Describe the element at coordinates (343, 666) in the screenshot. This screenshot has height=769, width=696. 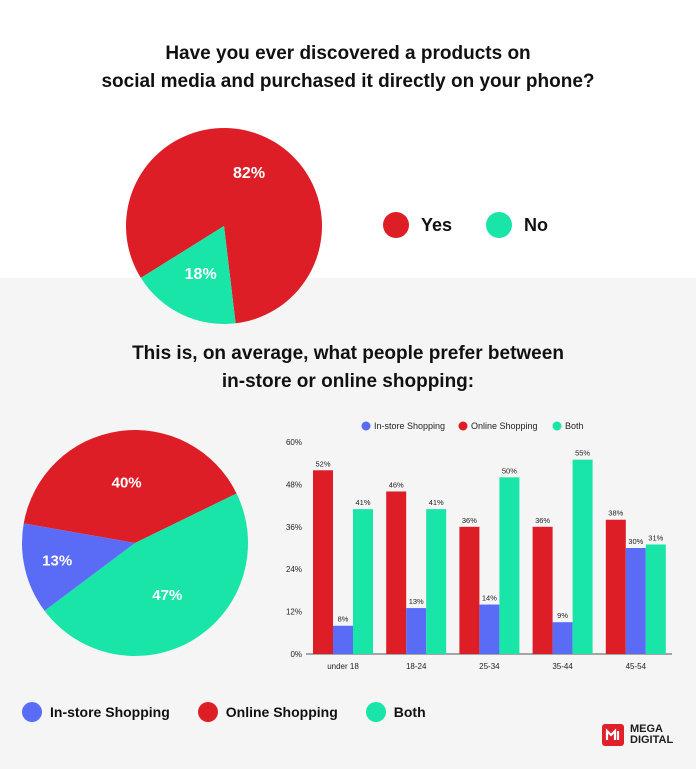
I see `x-tick-label: under 18` at that location.